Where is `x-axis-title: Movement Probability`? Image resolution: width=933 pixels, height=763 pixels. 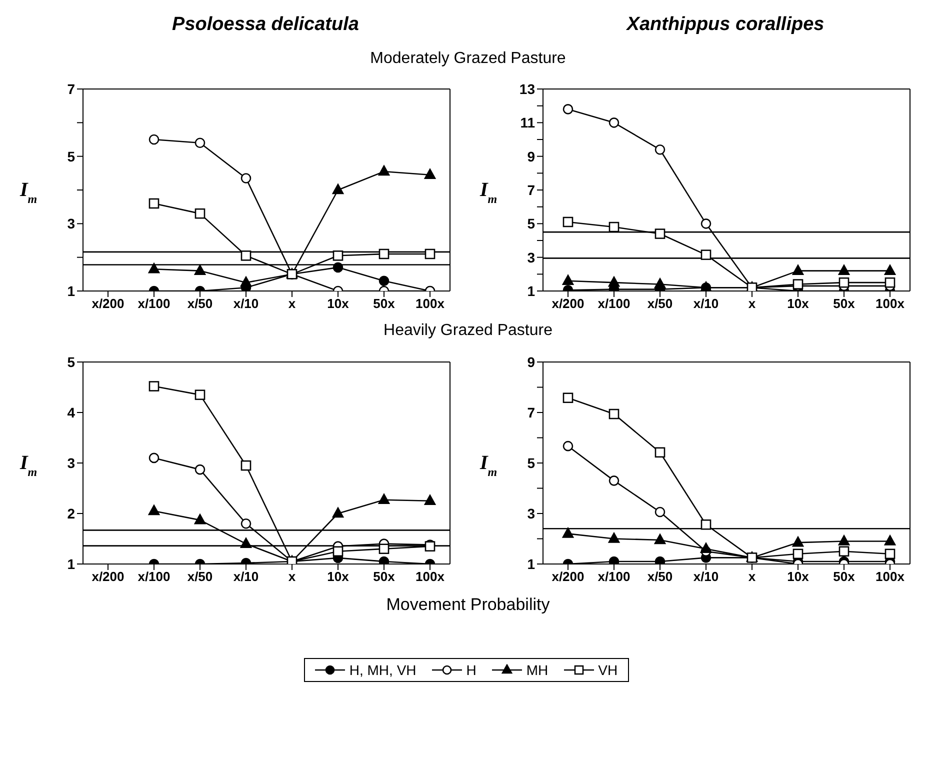
x-axis-title: Movement Probability is located at coordinates (468, 605).